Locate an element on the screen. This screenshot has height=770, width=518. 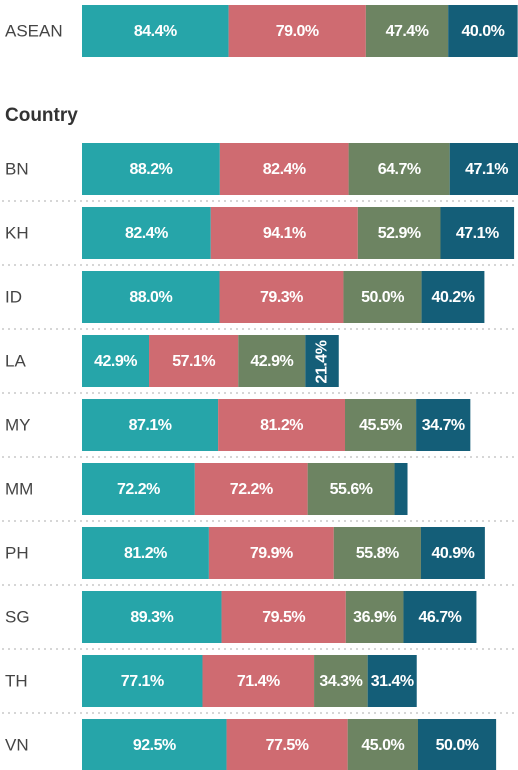
value-label: 79.5% is located at coordinates (283, 617).